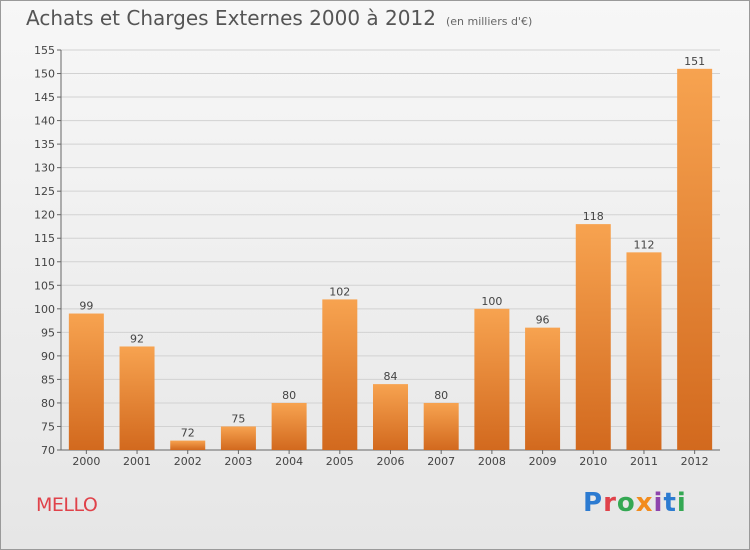 Image resolution: width=750 pixels, height=550 pixels. I want to click on value-label: 151, so click(694, 61).